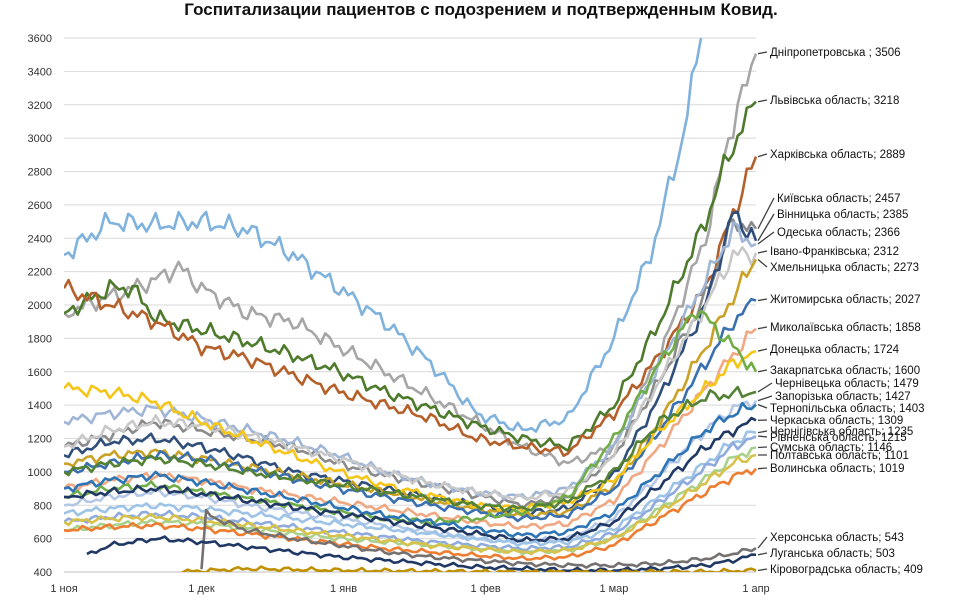 The width and height of the screenshot is (962, 600). I want to click on series-end-label: Київська область; 2457, so click(838, 199).